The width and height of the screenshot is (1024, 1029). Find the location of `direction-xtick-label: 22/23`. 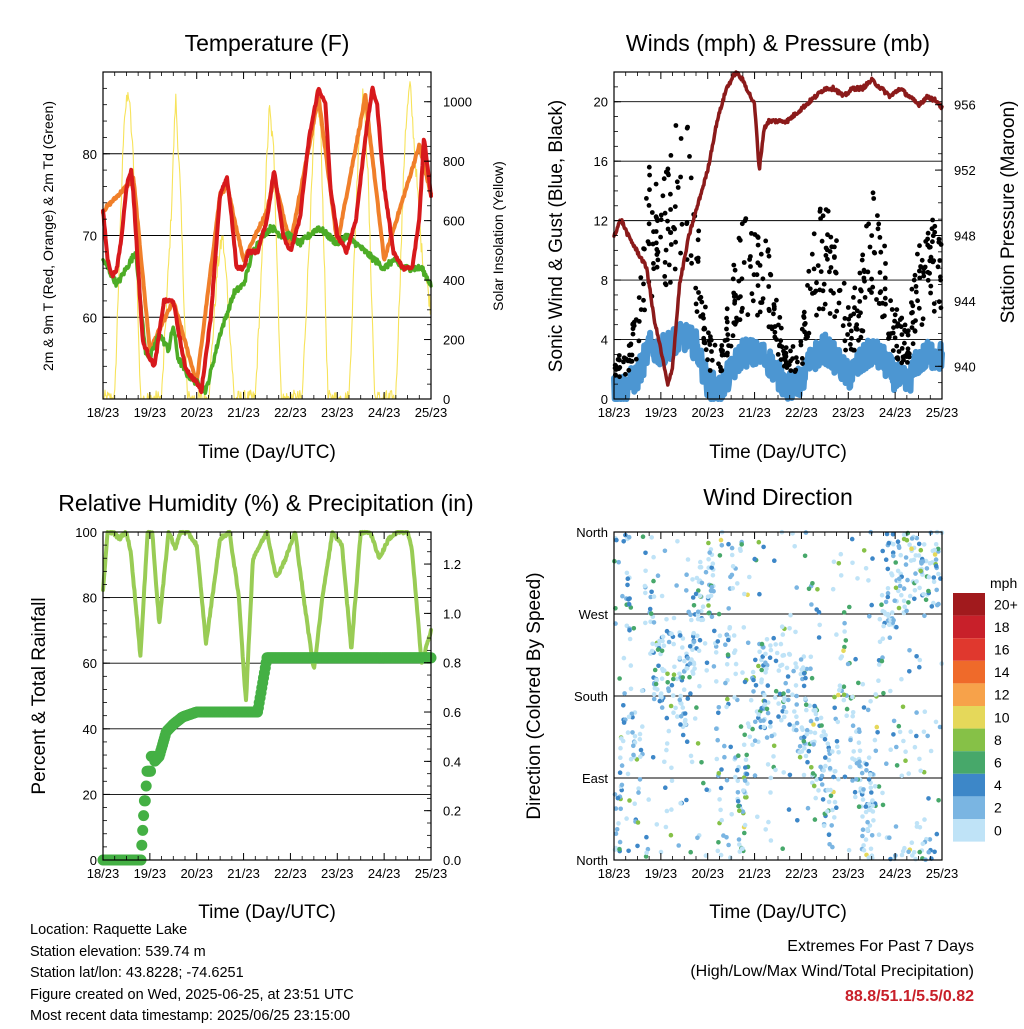

direction-xtick-label: 22/23 is located at coordinates (801, 873).